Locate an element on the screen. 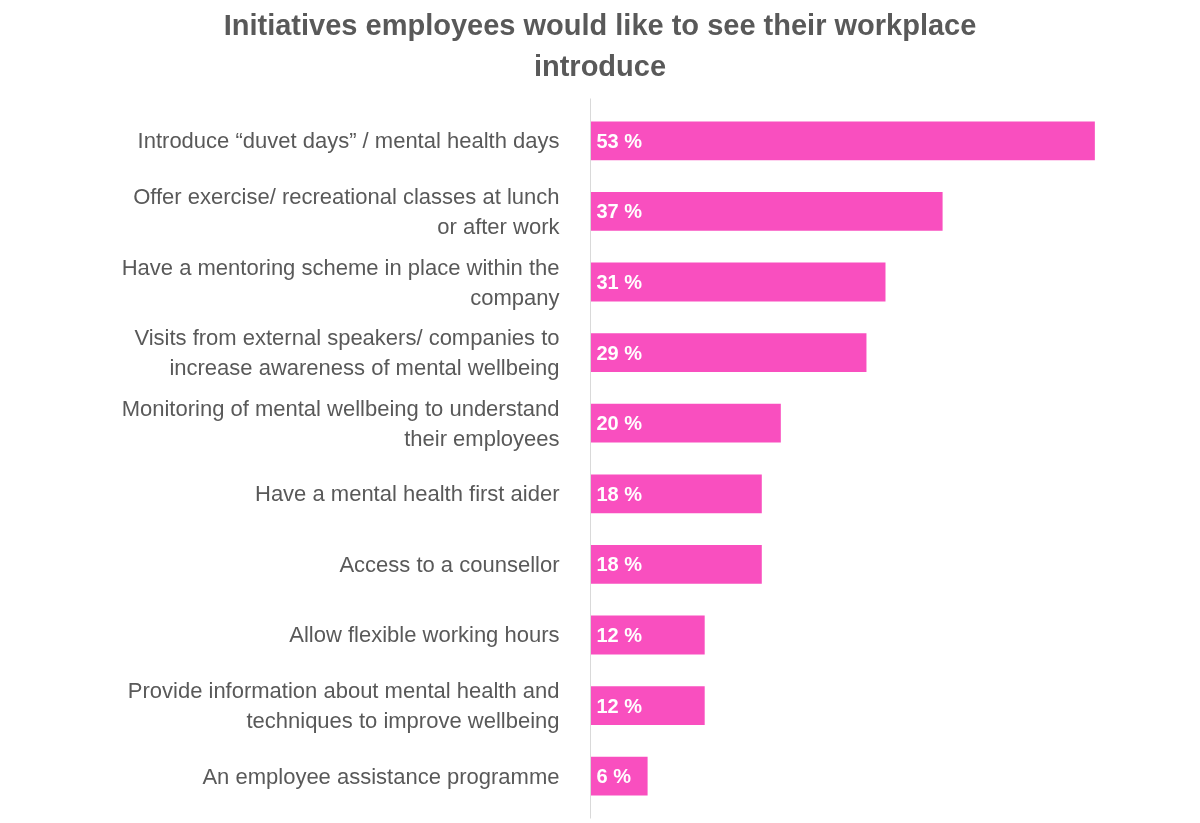 Image resolution: width=1200 pixels, height=823 pixels. y-tick-label: Introduce “duvet days” / mental health days is located at coordinates (348, 141).